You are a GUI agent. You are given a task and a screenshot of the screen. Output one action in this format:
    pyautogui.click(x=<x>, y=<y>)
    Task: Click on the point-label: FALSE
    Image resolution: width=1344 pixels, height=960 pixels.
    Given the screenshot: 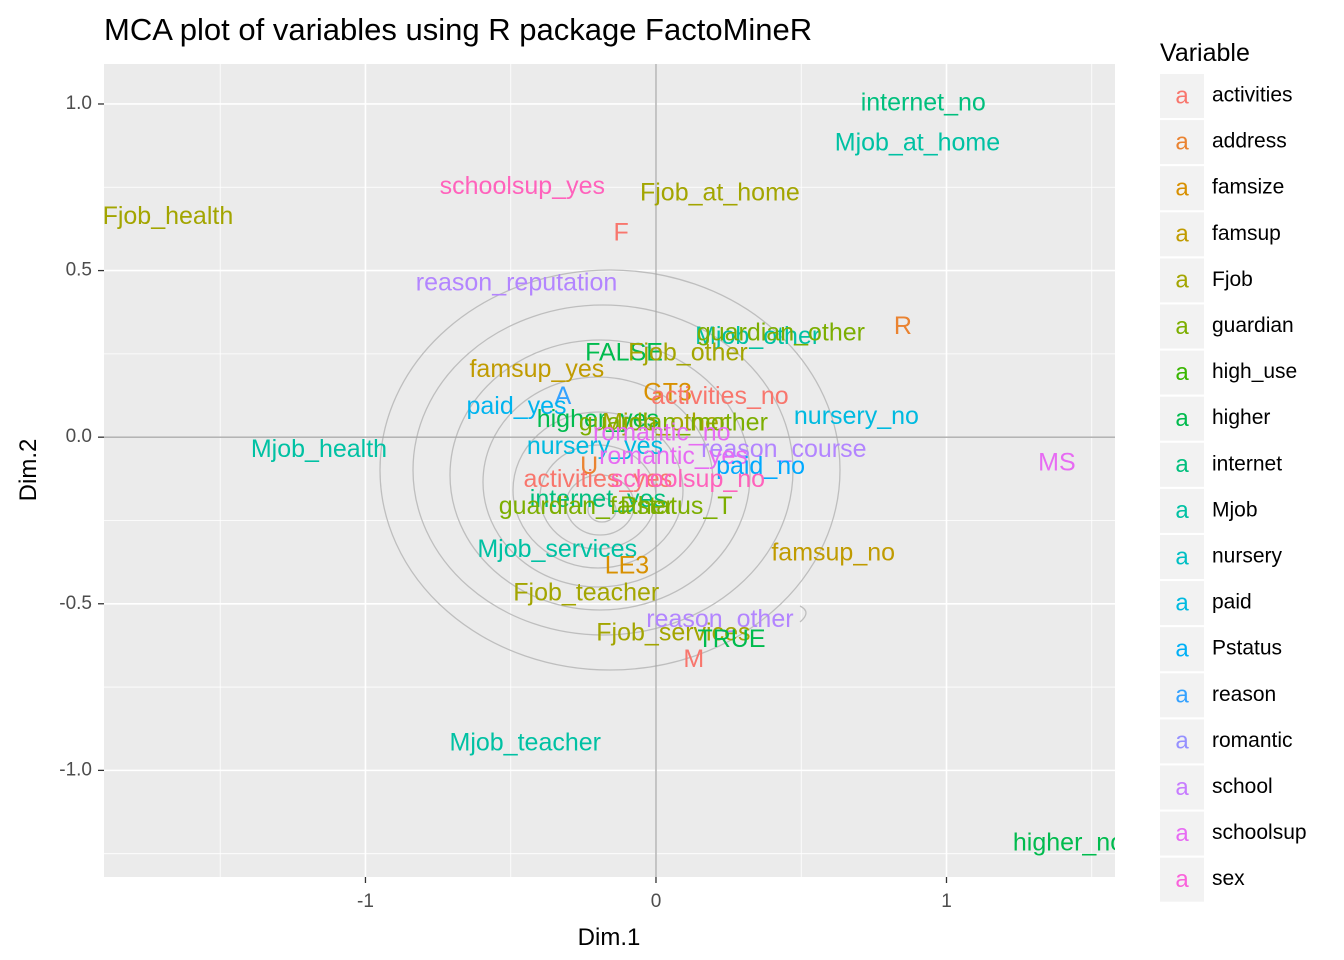 What is the action you would take?
    pyautogui.click(x=624, y=352)
    